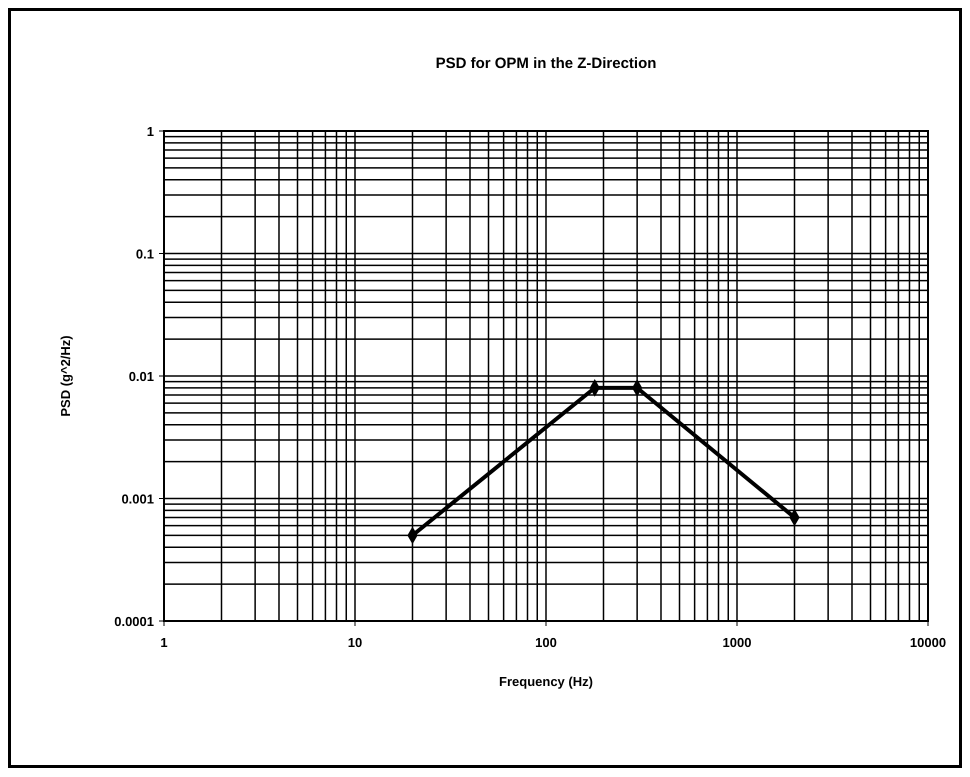 This screenshot has height=777, width=970. Describe the element at coordinates (928, 642) in the screenshot. I see `x-tick-label: 10000` at that location.